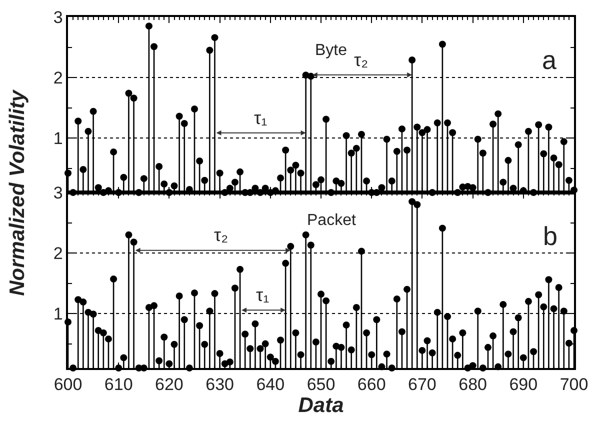  What do you see at coordinates (549, 60) in the screenshot?
I see `annotation: a` at bounding box center [549, 60].